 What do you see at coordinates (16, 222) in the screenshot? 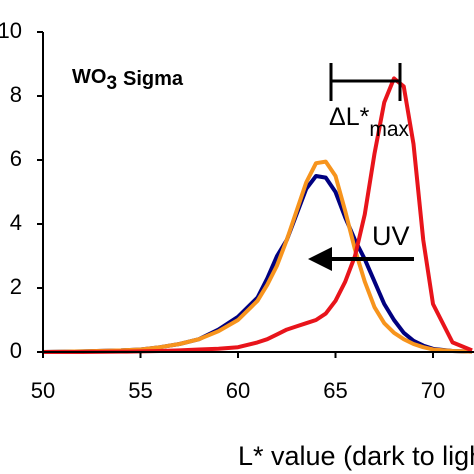
I see `y-tick-label: 4` at bounding box center [16, 222].